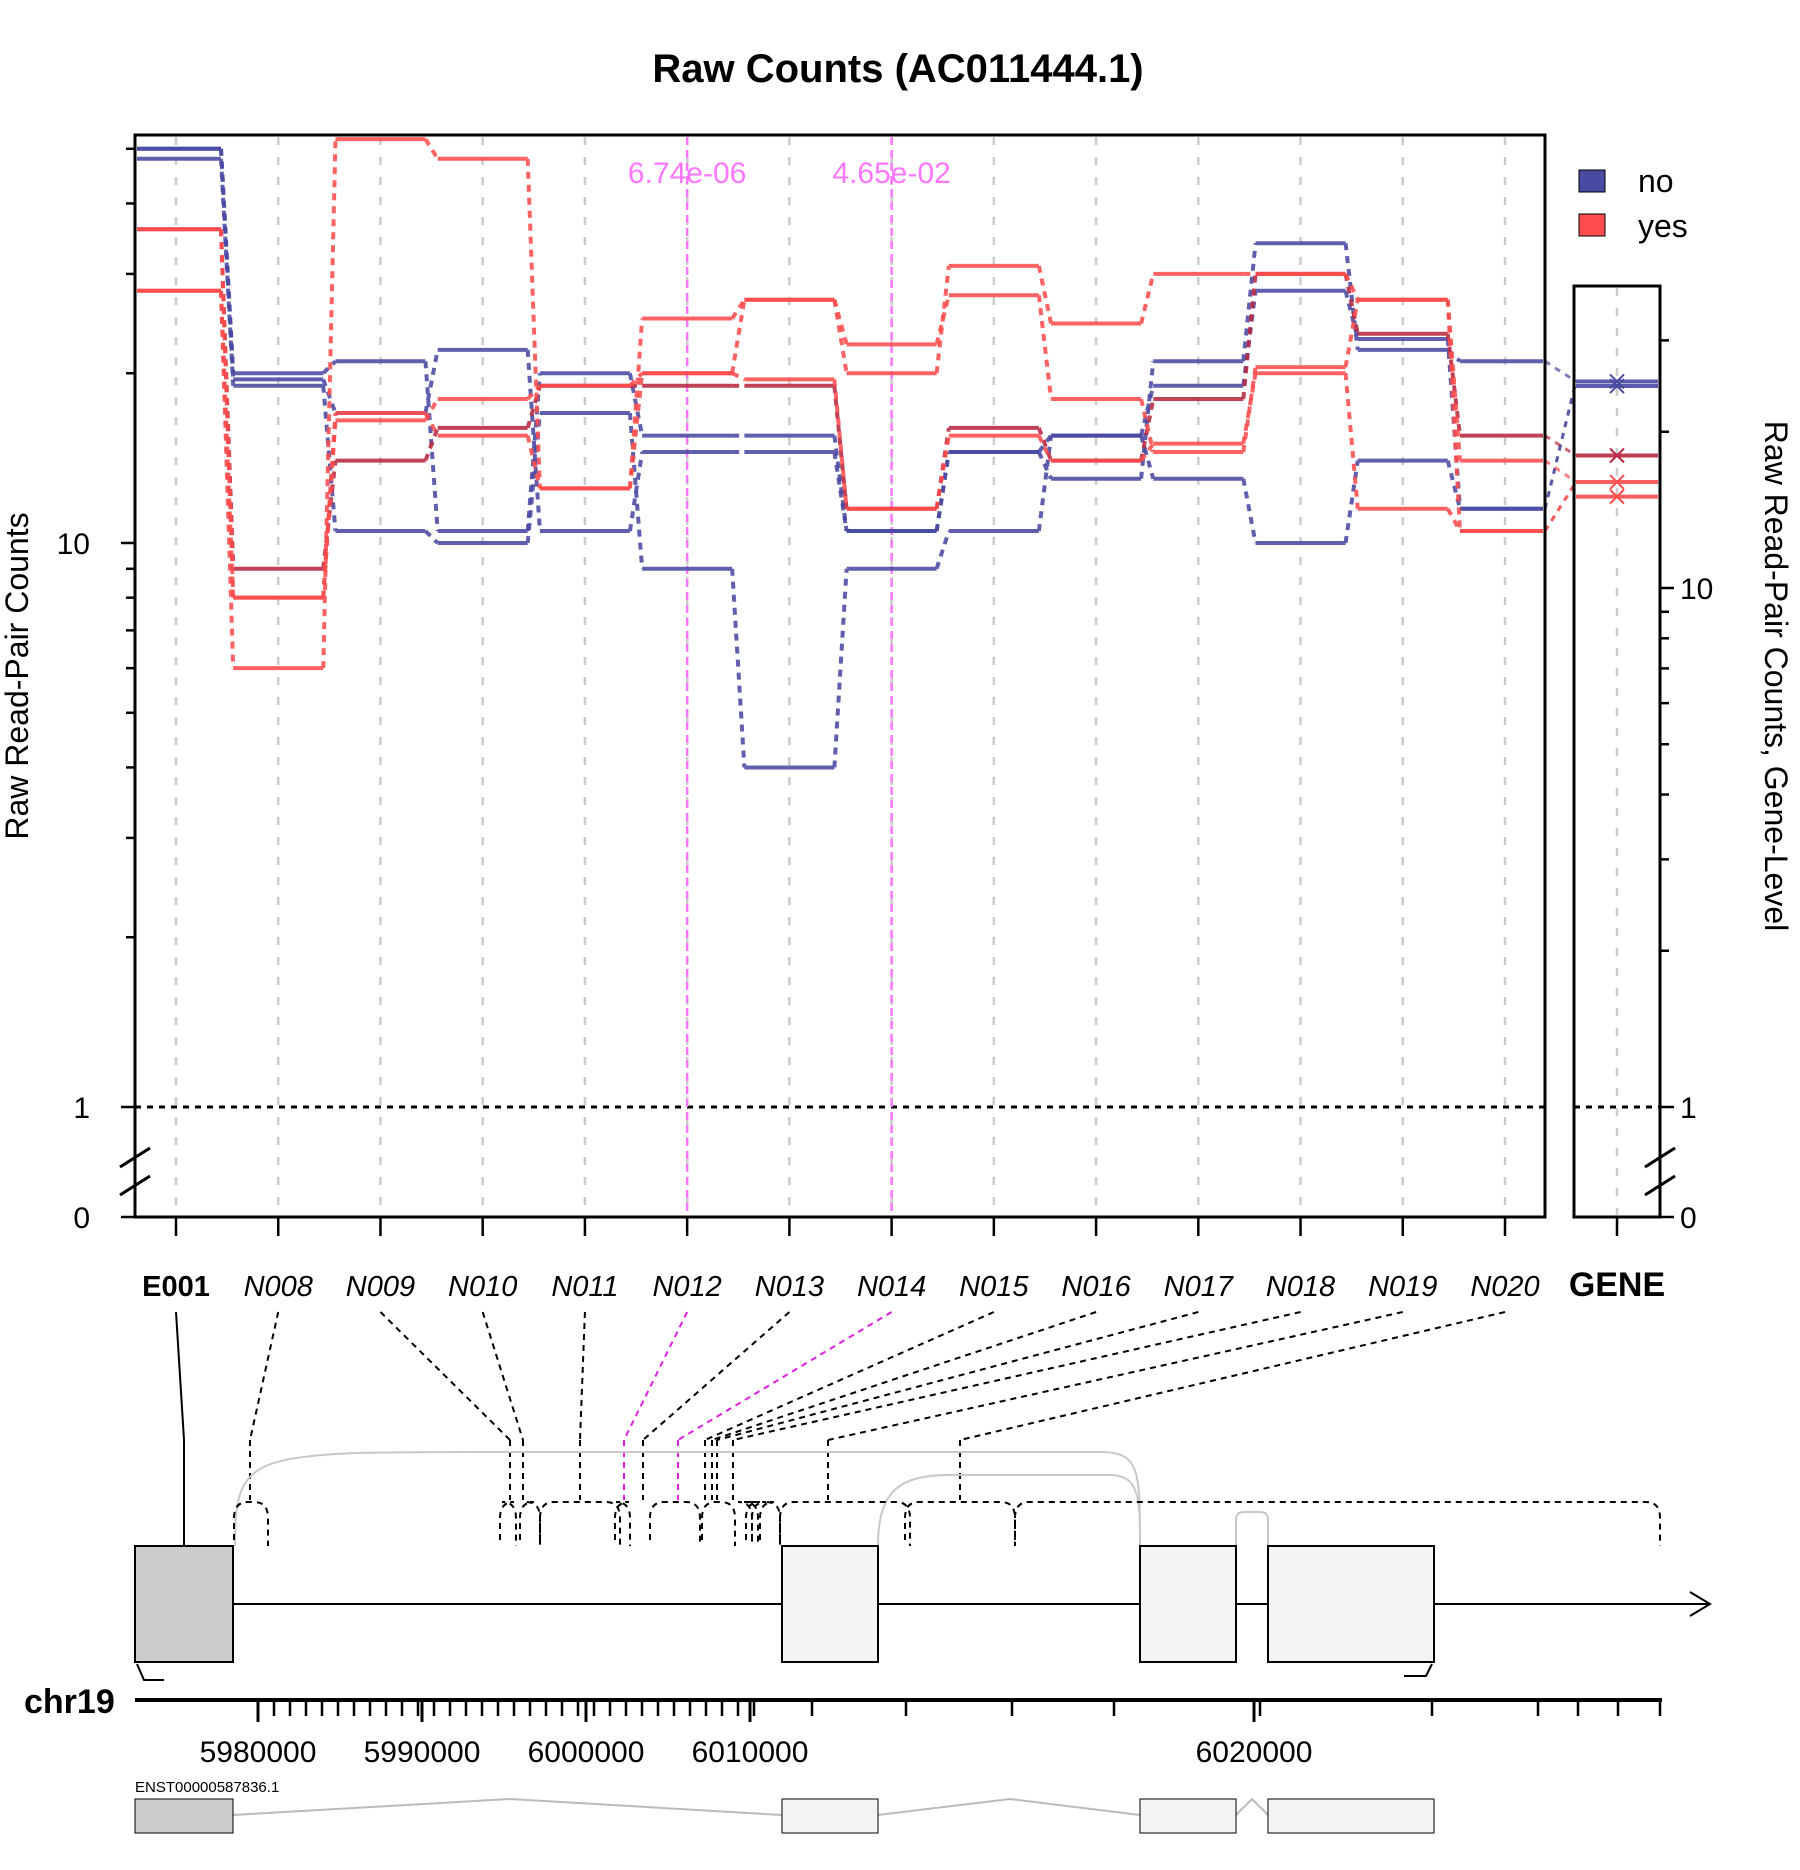 The height and width of the screenshot is (1870, 1800). What do you see at coordinates (1504, 1287) in the screenshot?
I see `category-label: N020` at bounding box center [1504, 1287].